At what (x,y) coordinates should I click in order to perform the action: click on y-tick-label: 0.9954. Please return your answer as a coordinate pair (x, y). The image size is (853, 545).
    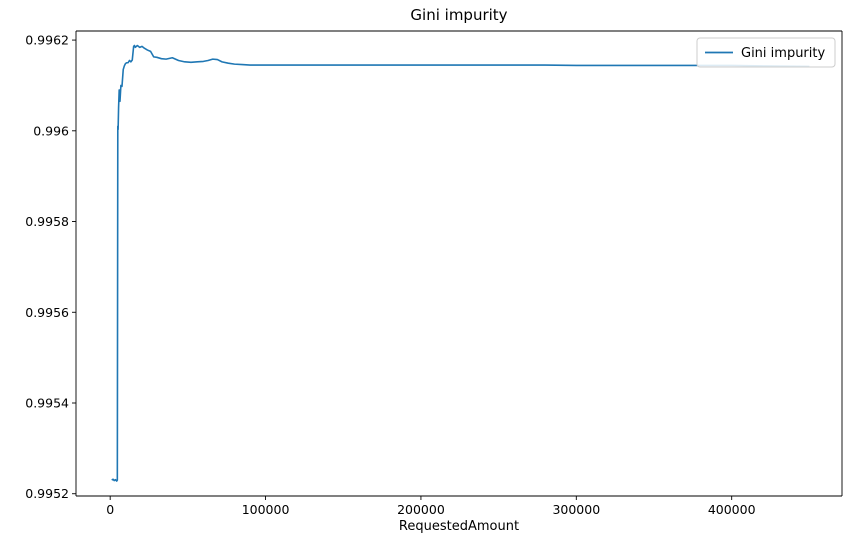
    Looking at the image, I should click on (47, 403).